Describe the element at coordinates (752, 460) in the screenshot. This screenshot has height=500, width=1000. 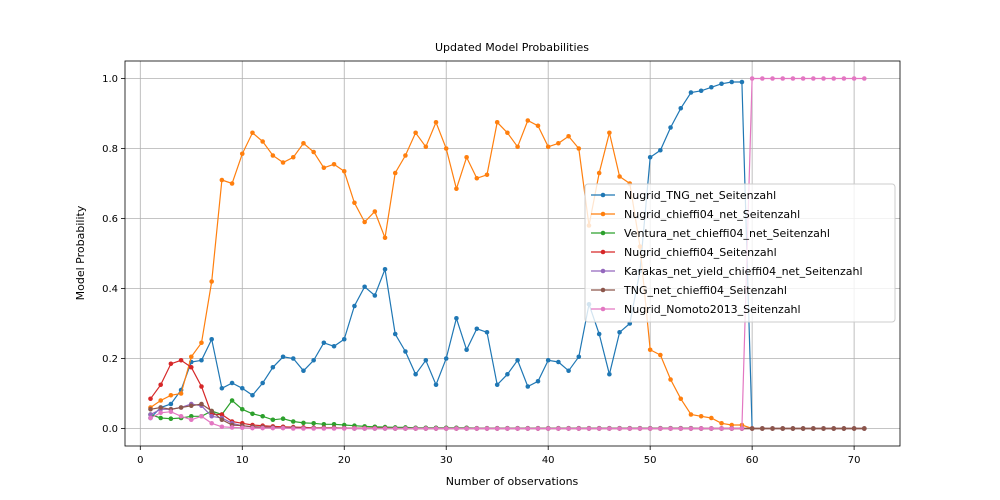
I see `x-tick-label: 60` at that location.